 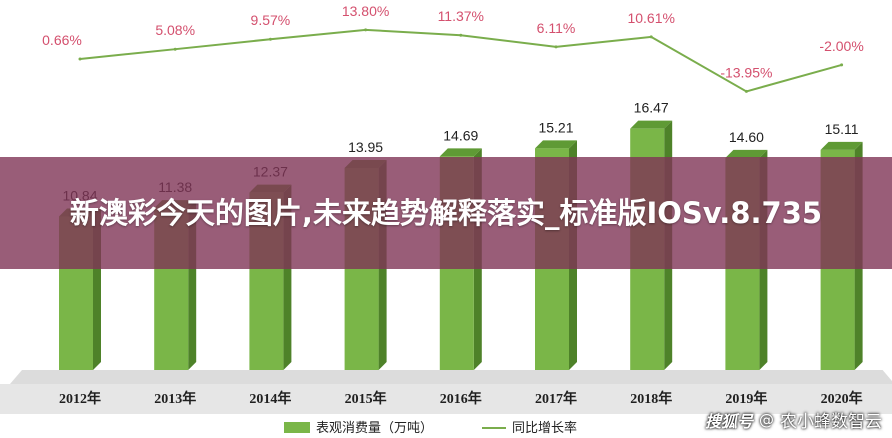 I want to click on category-label: 2019年, so click(x=746, y=398).